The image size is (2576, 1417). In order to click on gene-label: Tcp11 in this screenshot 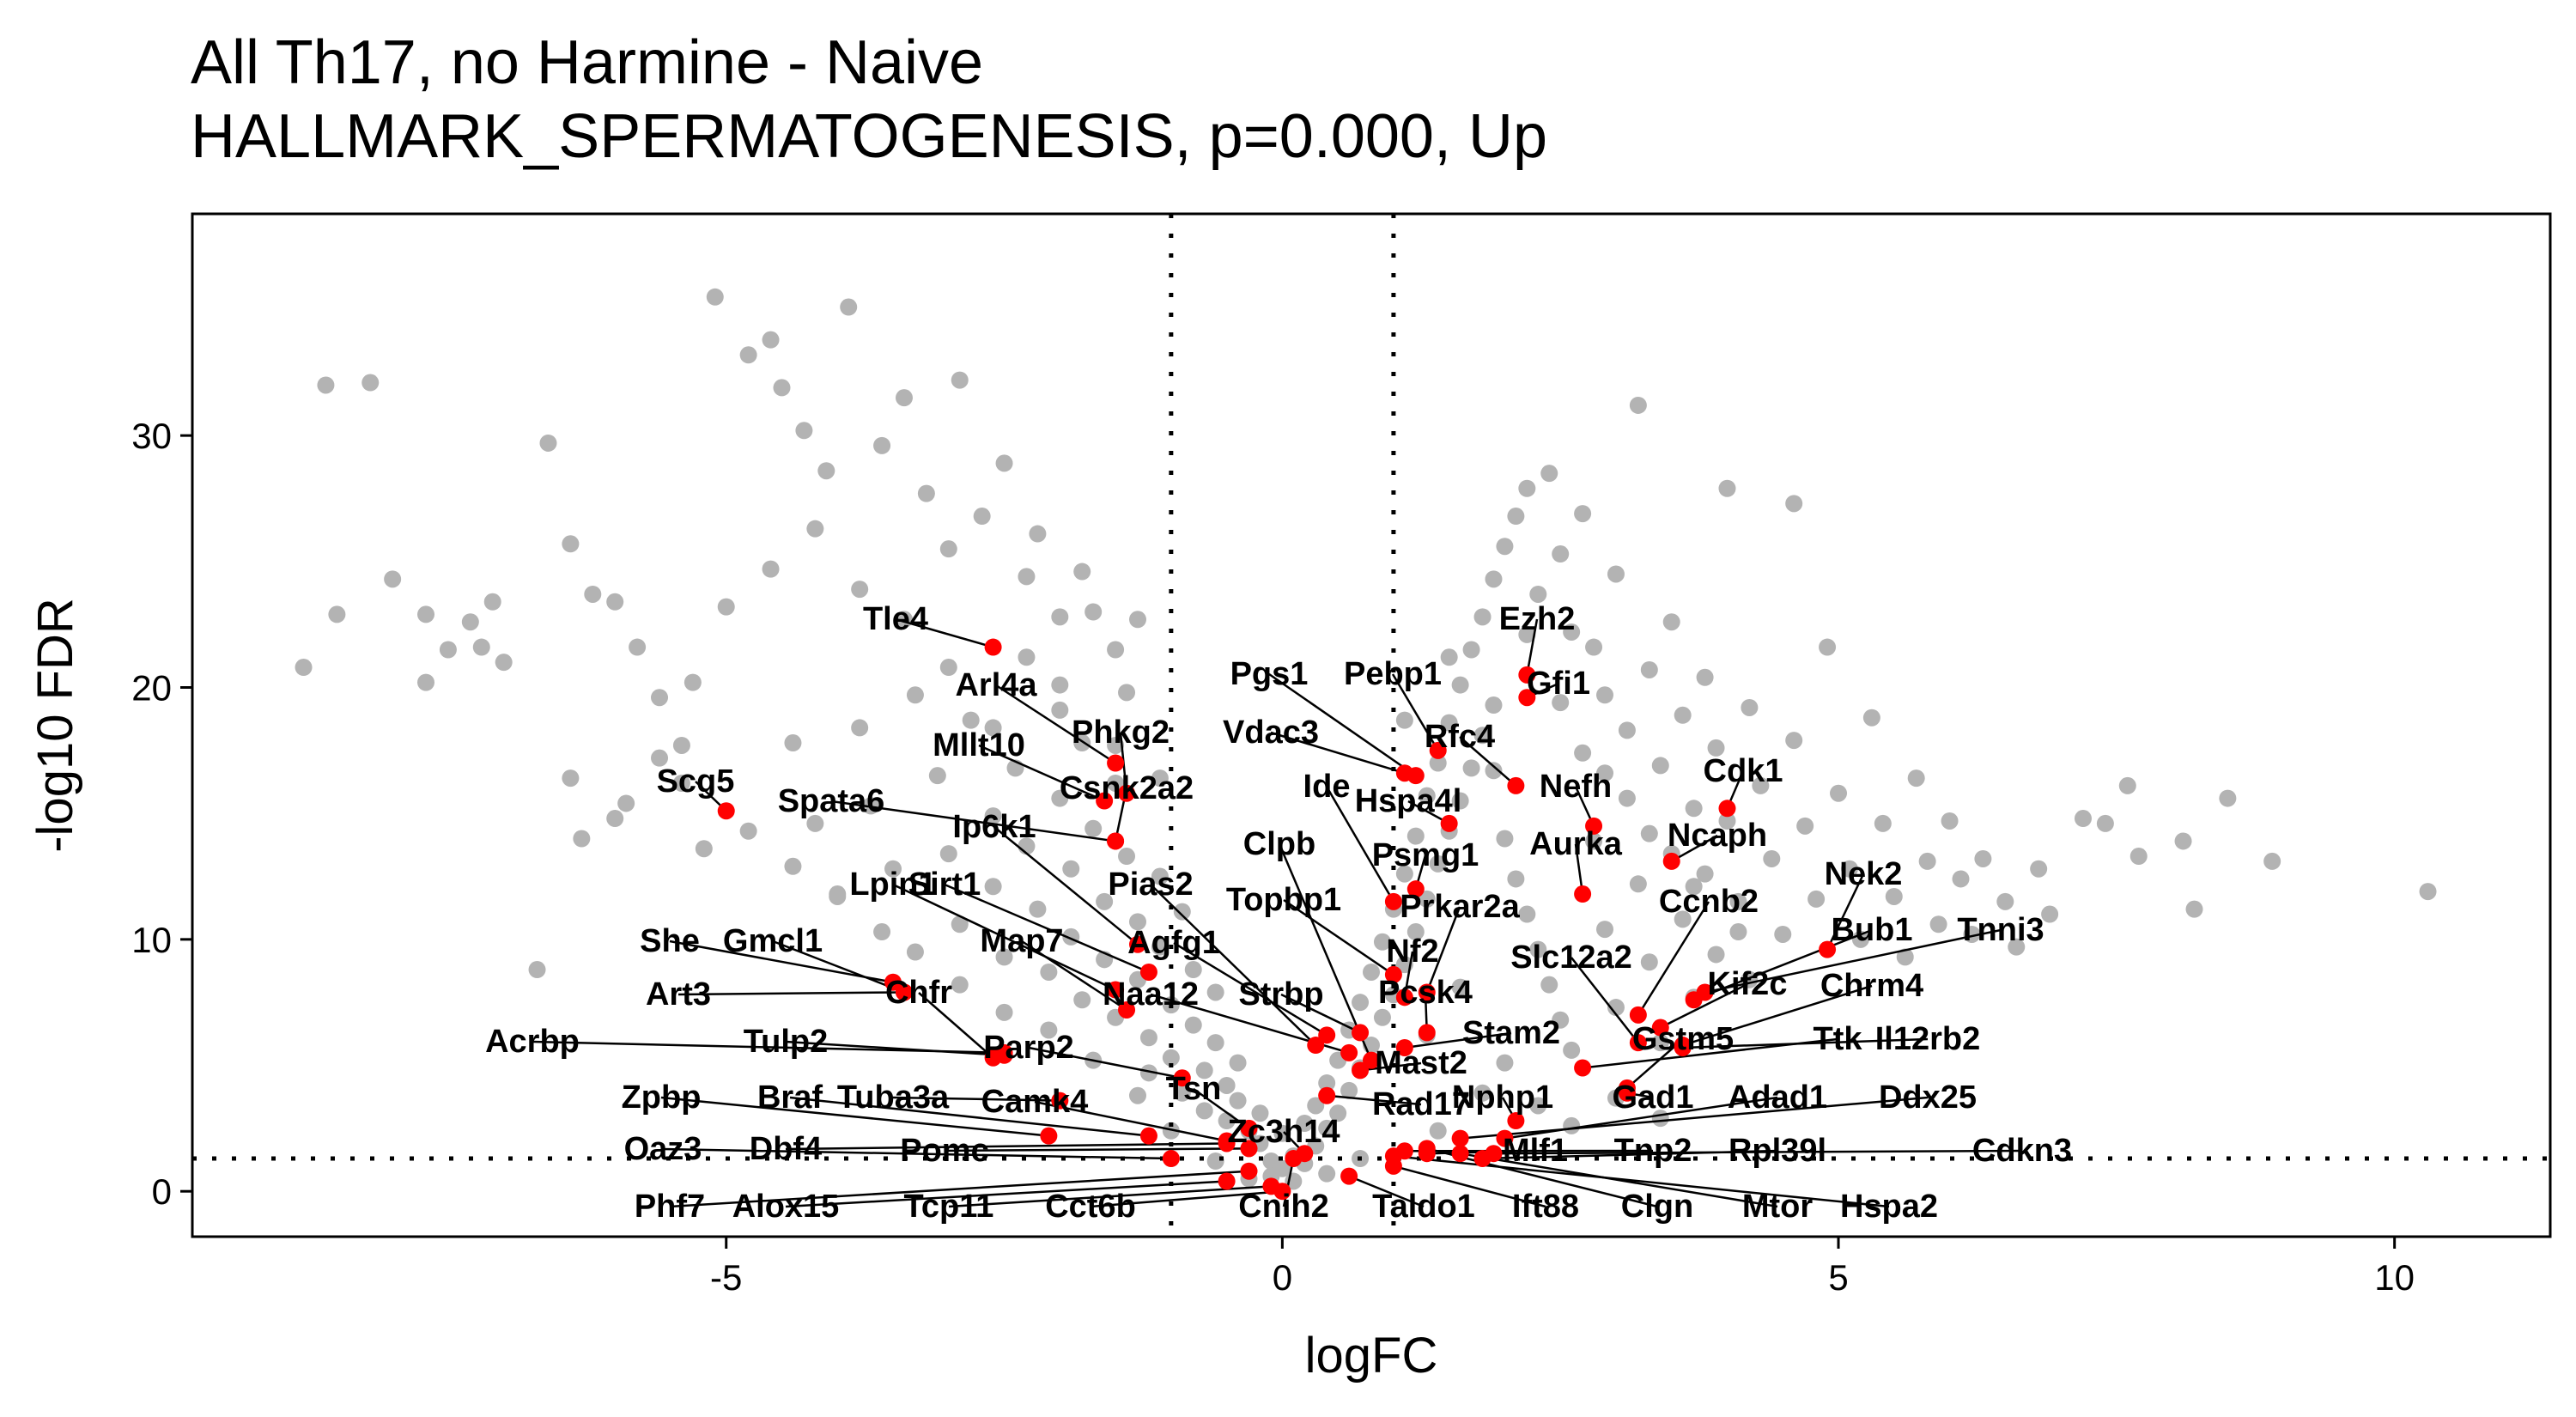, I will do `click(949, 1207)`.